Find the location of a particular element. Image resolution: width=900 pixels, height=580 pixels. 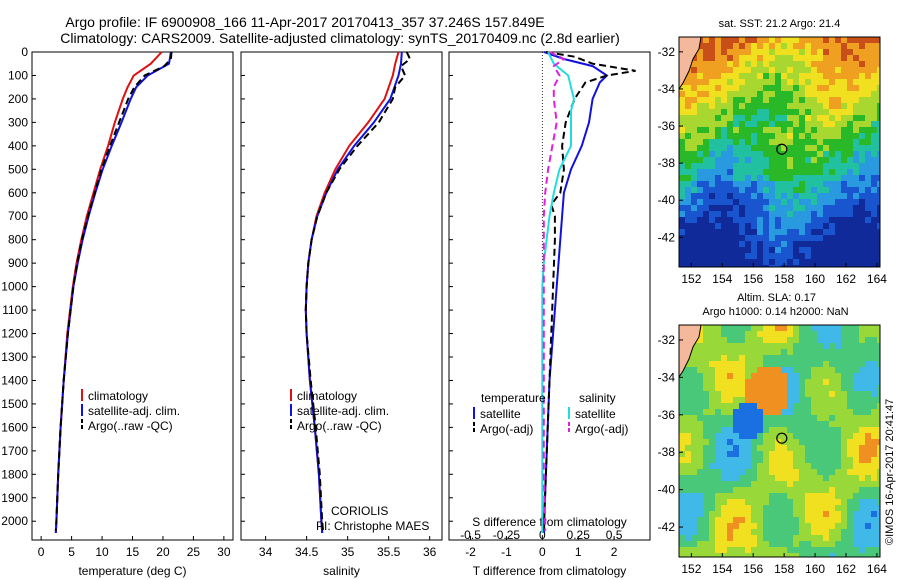

x-tick-label: 5 is located at coordinates (71, 552).